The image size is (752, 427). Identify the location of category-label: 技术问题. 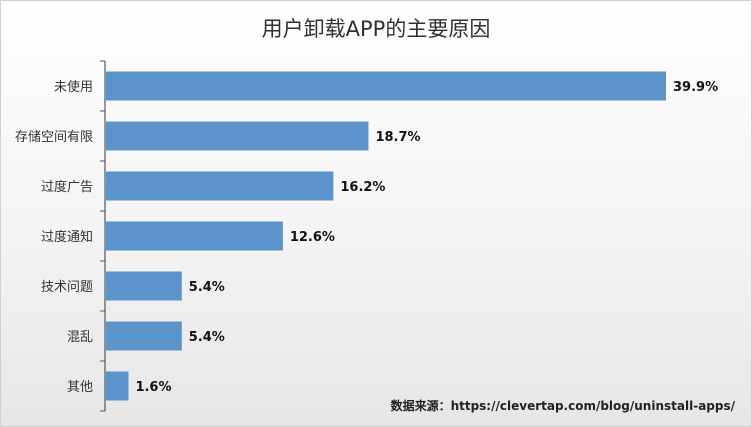
(67, 287).